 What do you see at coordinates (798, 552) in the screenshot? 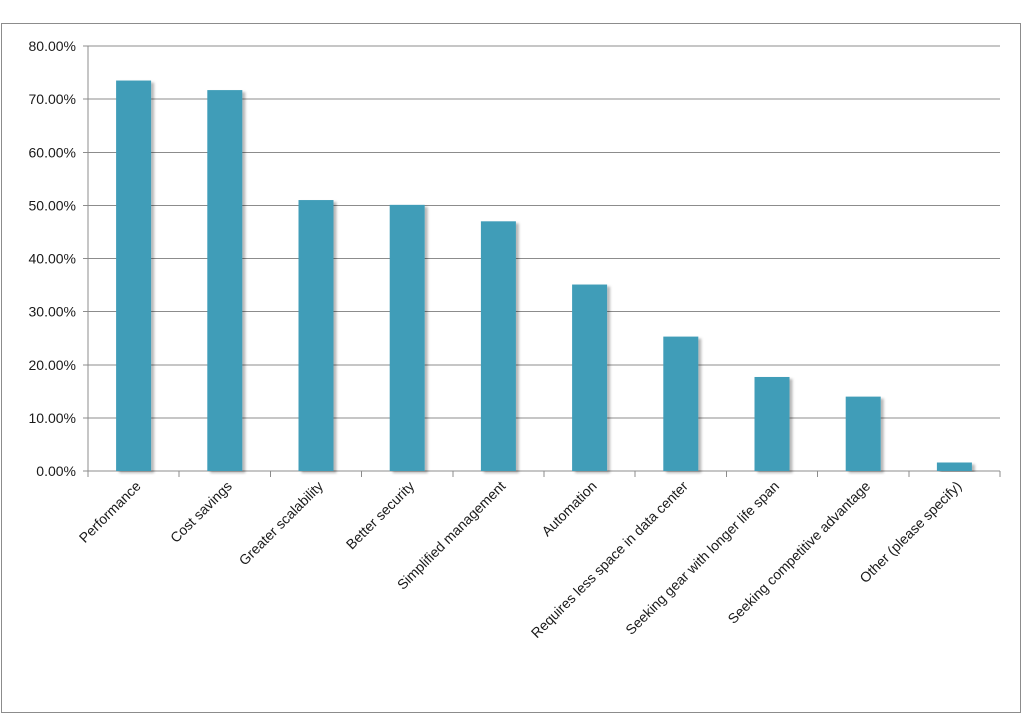
I see `x-tick-label: Seeking competitive advantage` at bounding box center [798, 552].